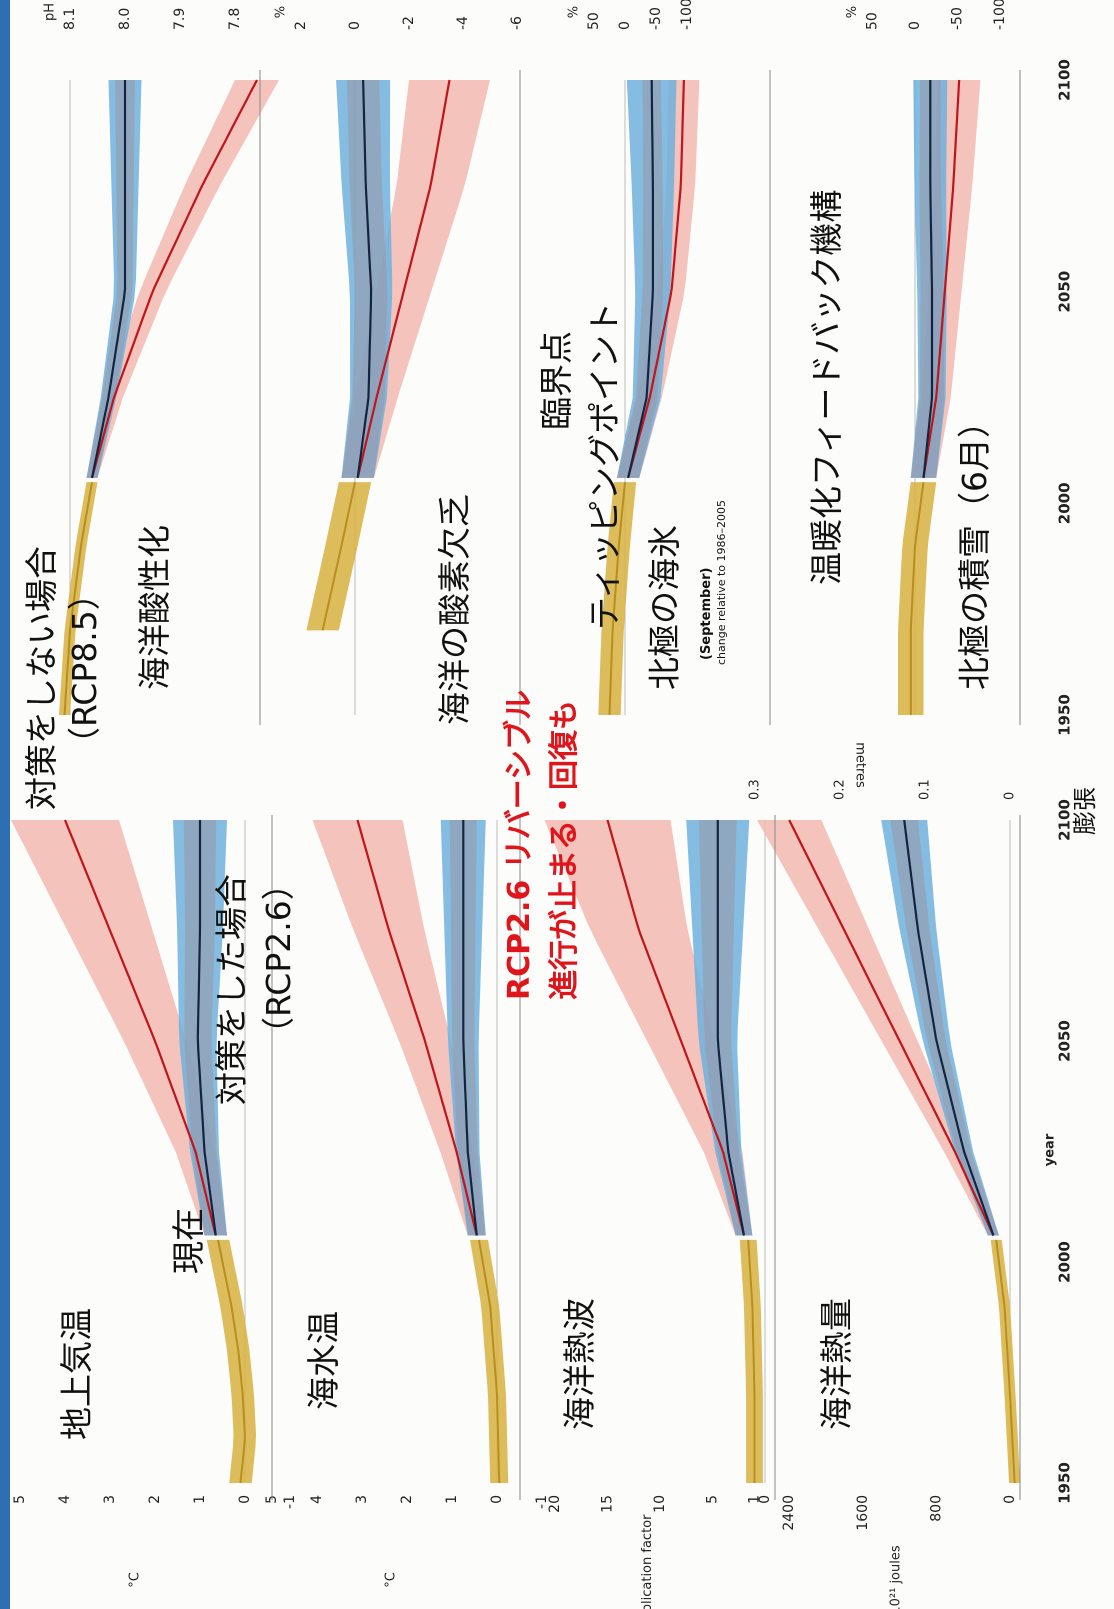 The width and height of the screenshot is (1114, 1609). Describe the element at coordinates (647, 1561) in the screenshot. I see `y-axis-label: multiplication factor` at that location.